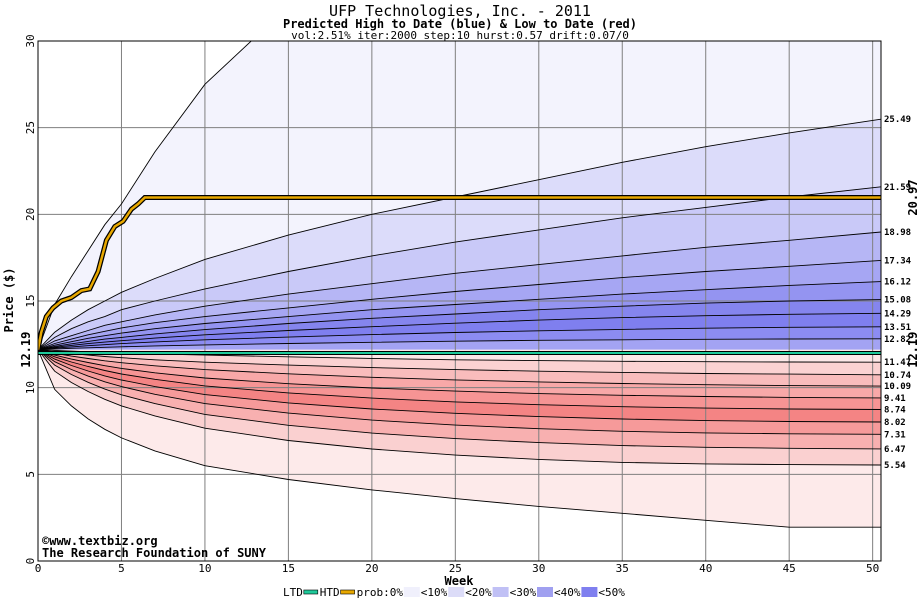 This screenshot has width=920, height=600. What do you see at coordinates (380, 592) in the screenshot?
I see `legend-prob-label: prob:0%` at bounding box center [380, 592].